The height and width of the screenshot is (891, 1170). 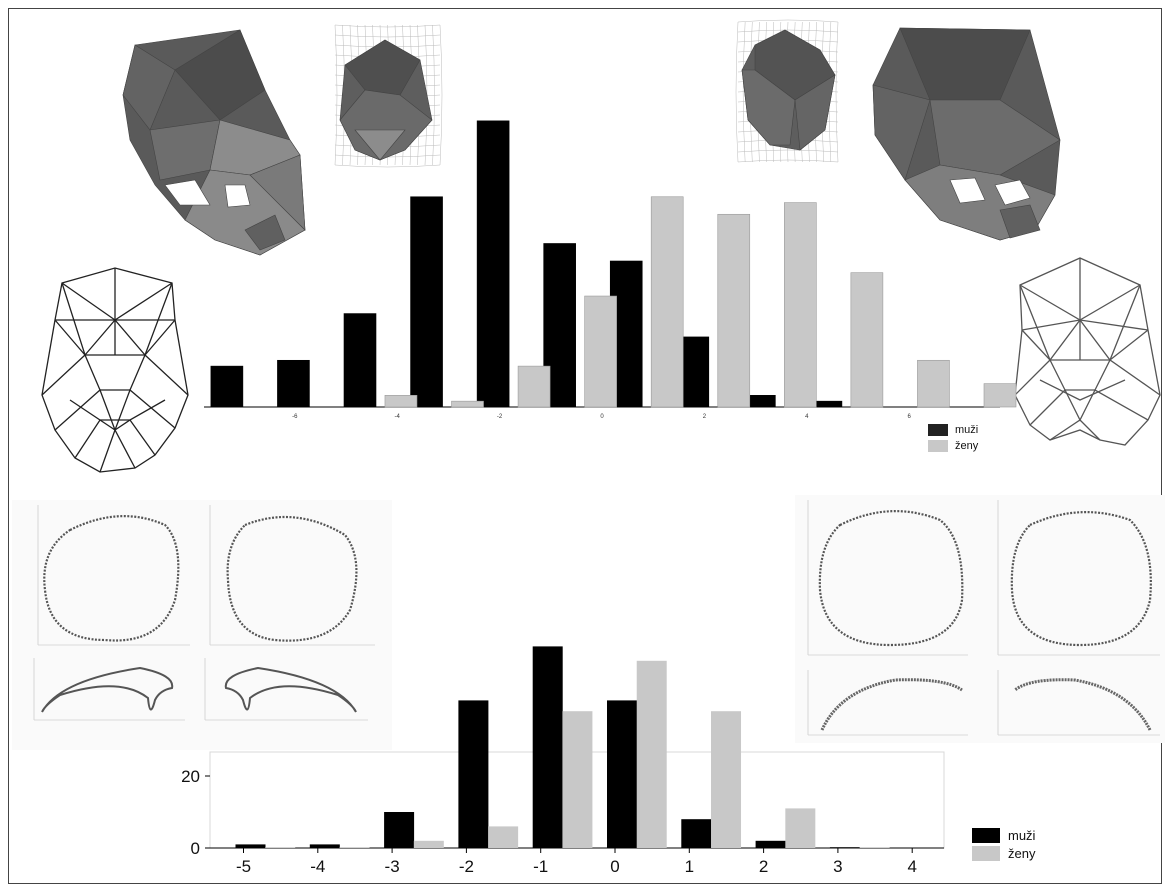 I want to click on chart-bottom-y-tick-1: 20, so click(x=190, y=776).